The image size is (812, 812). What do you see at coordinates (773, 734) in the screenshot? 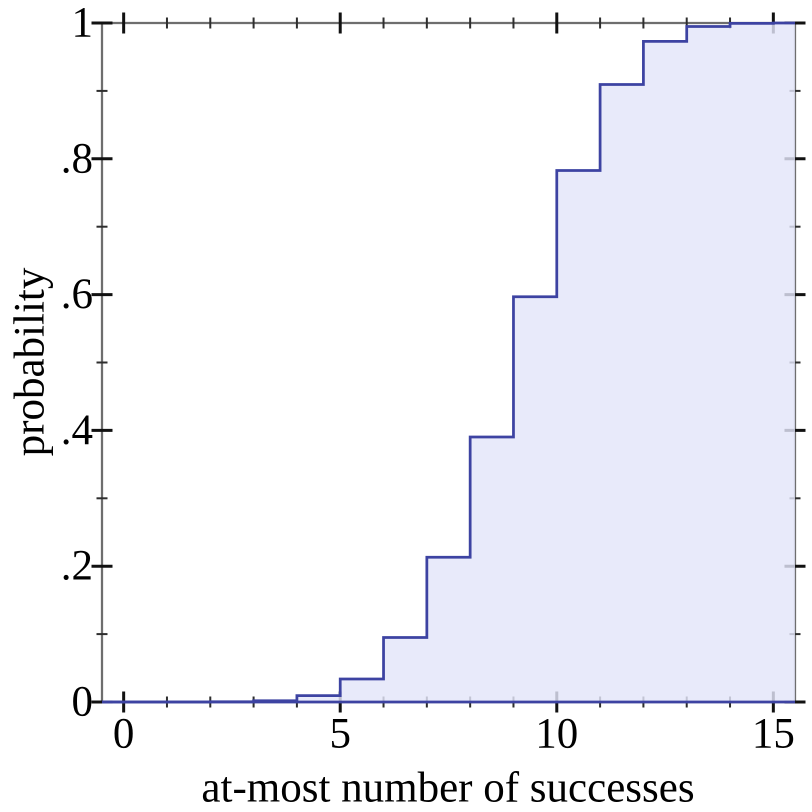
I see `x-tick-label: 15` at bounding box center [773, 734].